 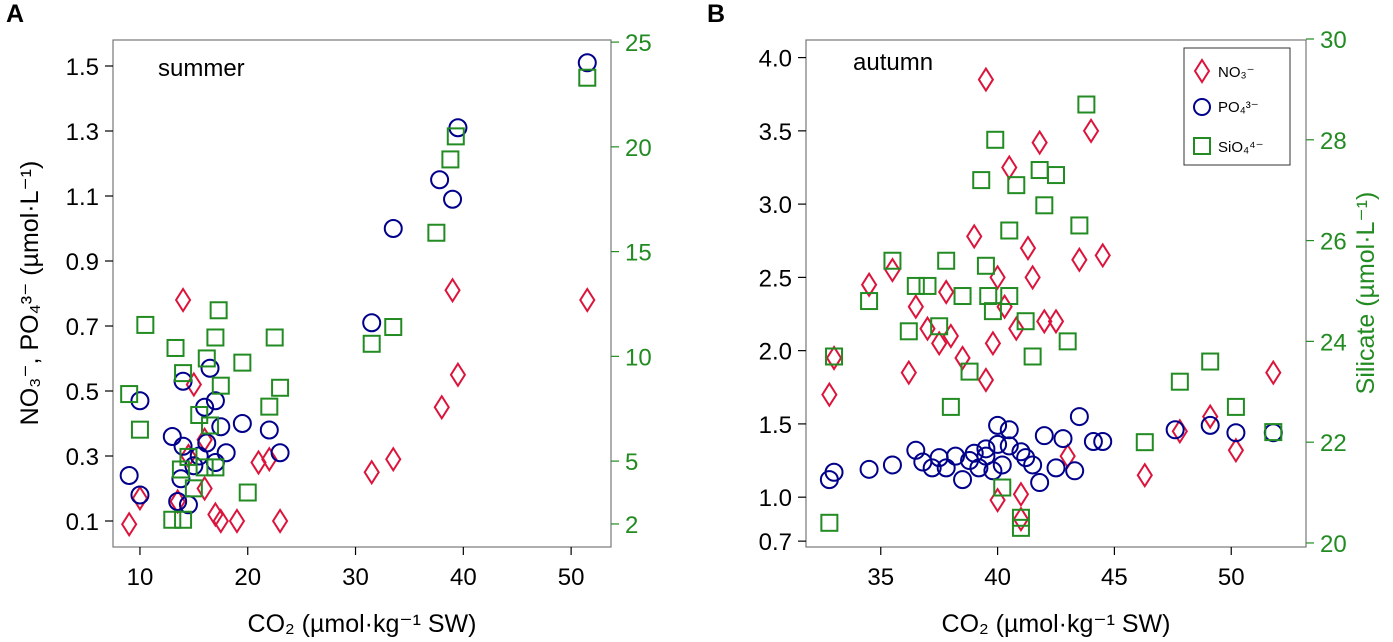 What do you see at coordinates (1202, 71) in the screenshot?
I see `legend-no3-diamond-icon` at bounding box center [1202, 71].